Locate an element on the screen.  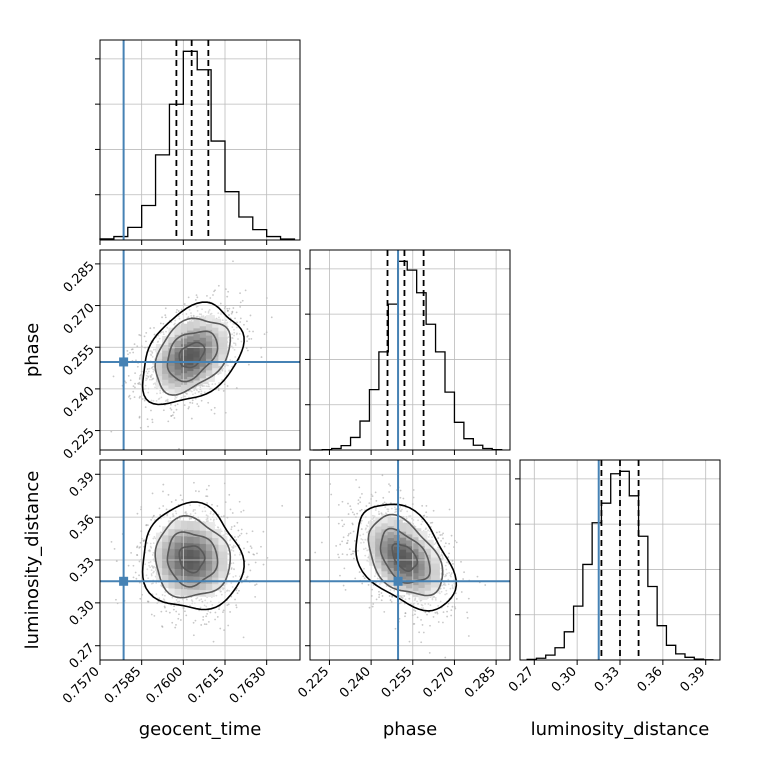
x-axis-label-phase: phase is located at coordinates (410, 729).